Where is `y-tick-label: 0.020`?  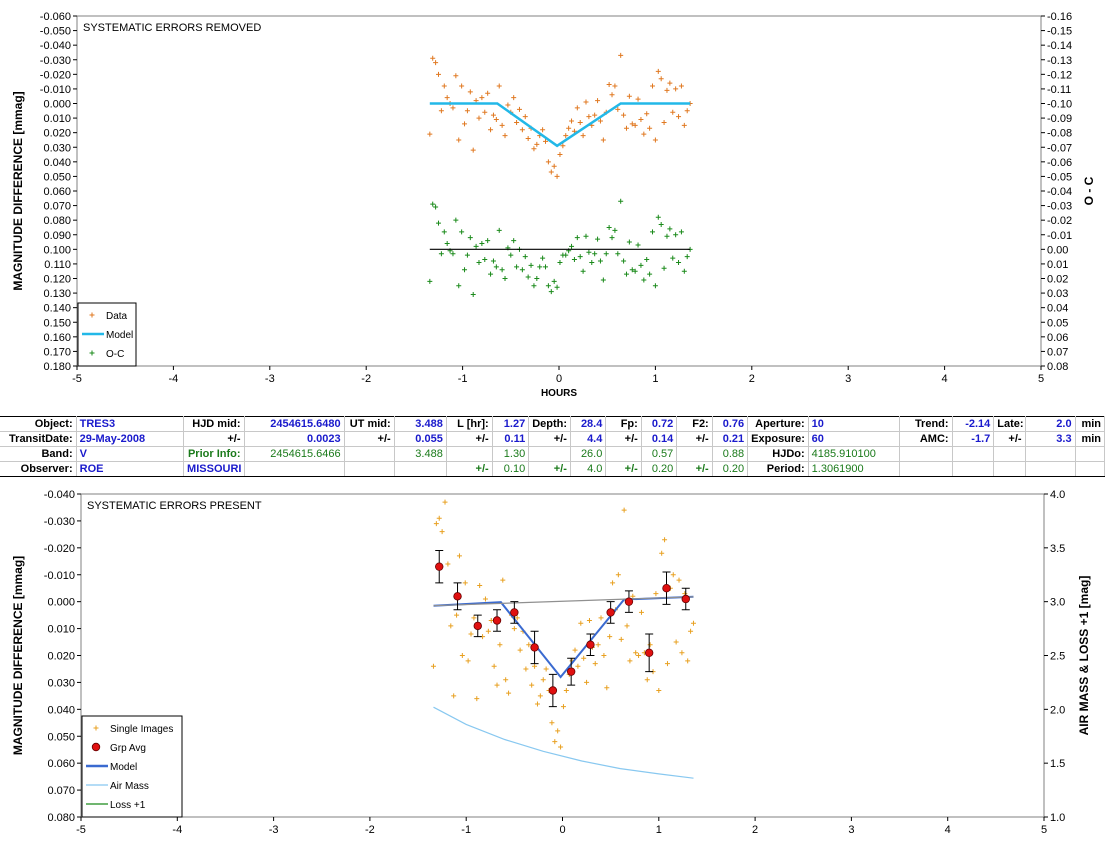
y-tick-label: 0.020 is located at coordinates (61, 657).